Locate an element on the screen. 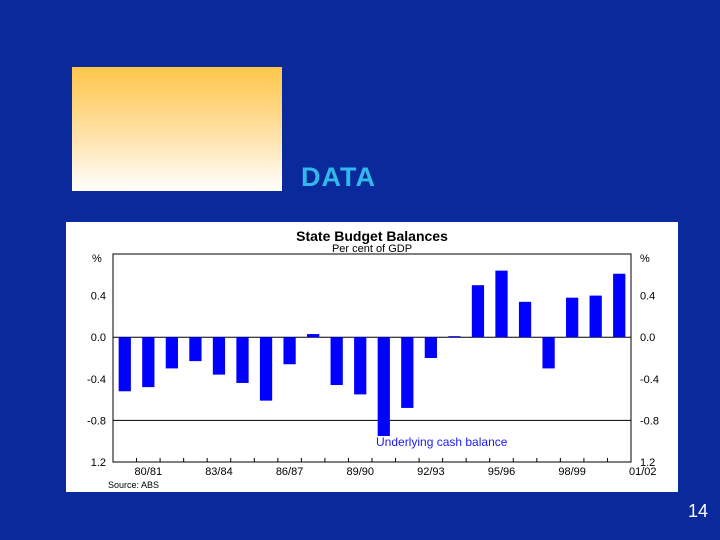 This screenshot has width=720, height=540. y-tick-label-right: -0.4 is located at coordinates (649, 380).